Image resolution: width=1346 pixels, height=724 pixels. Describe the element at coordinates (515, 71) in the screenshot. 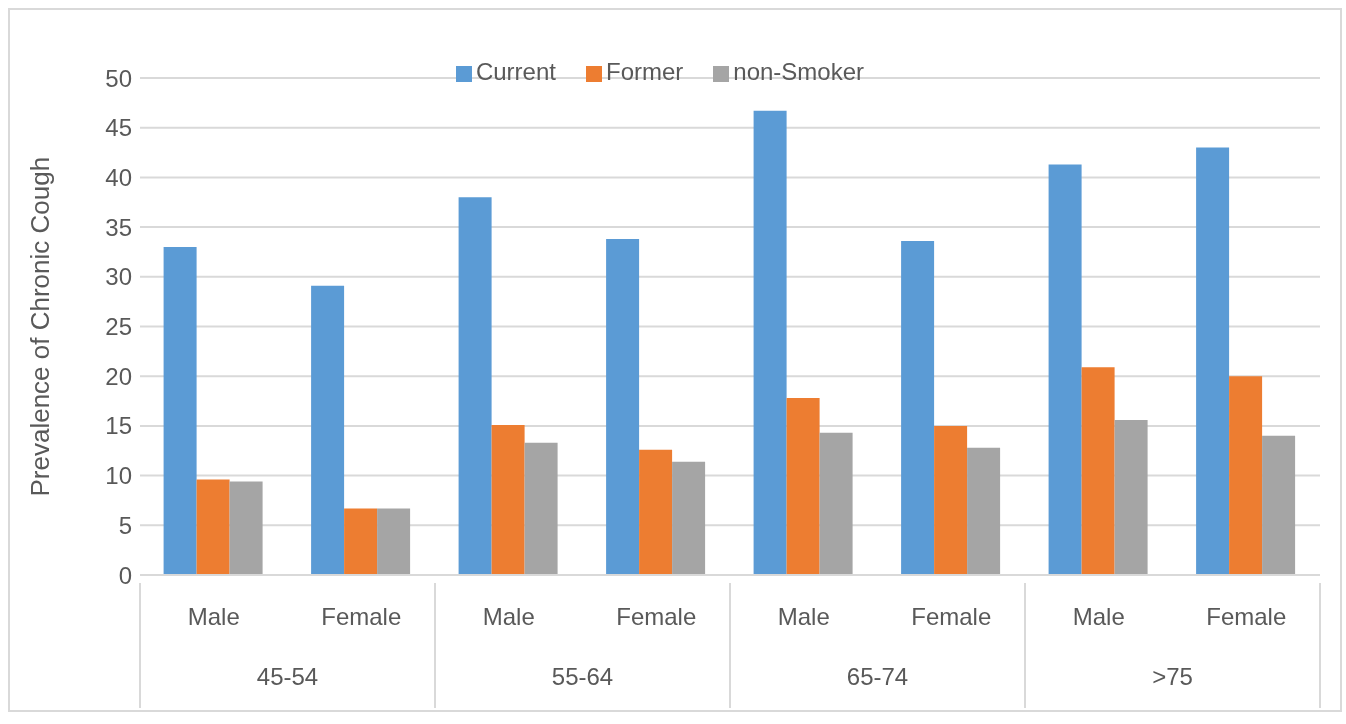

I see `legend-label: Current` at that location.